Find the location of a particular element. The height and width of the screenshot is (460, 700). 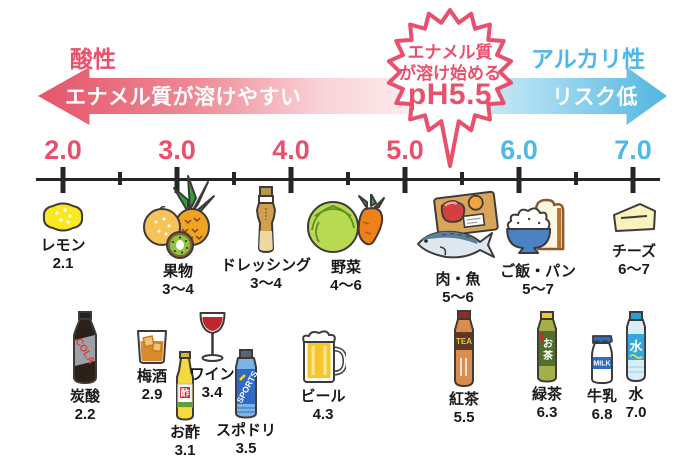

meat-fish-icon is located at coordinates (458, 224).